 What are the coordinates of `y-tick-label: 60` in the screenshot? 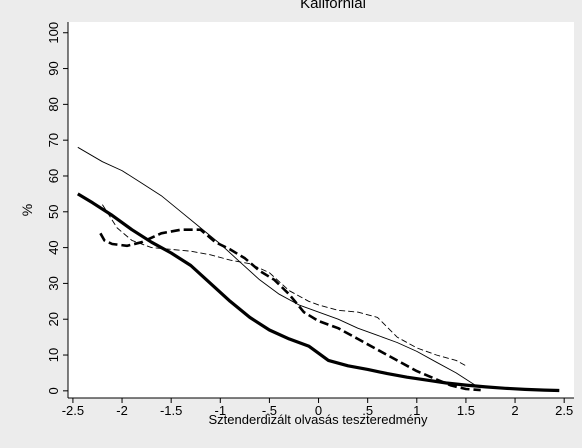 It's located at (53, 176).